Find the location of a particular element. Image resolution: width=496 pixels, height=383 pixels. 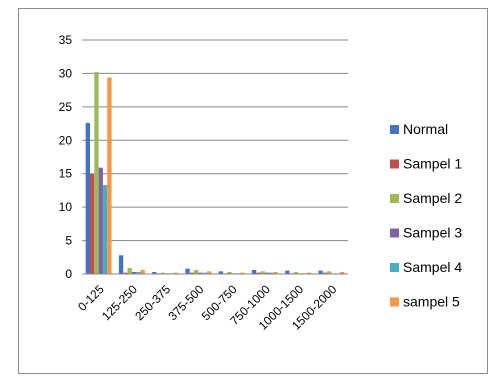

legend-item: Sampel 4 is located at coordinates (426, 267).